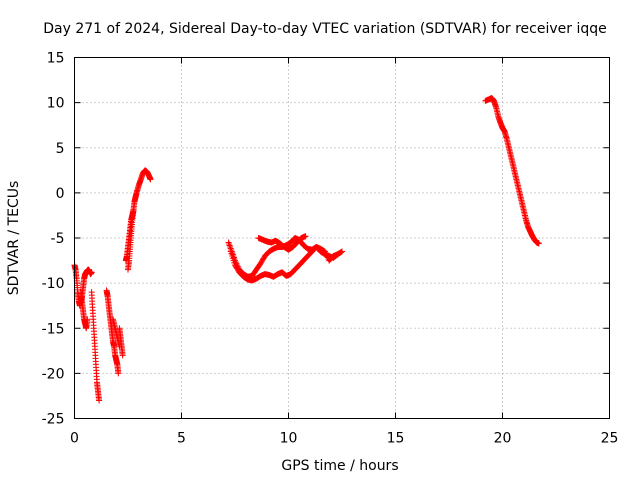 The height and width of the screenshot is (480, 640). What do you see at coordinates (503, 439) in the screenshot?
I see `x-tick-label: 20` at bounding box center [503, 439].